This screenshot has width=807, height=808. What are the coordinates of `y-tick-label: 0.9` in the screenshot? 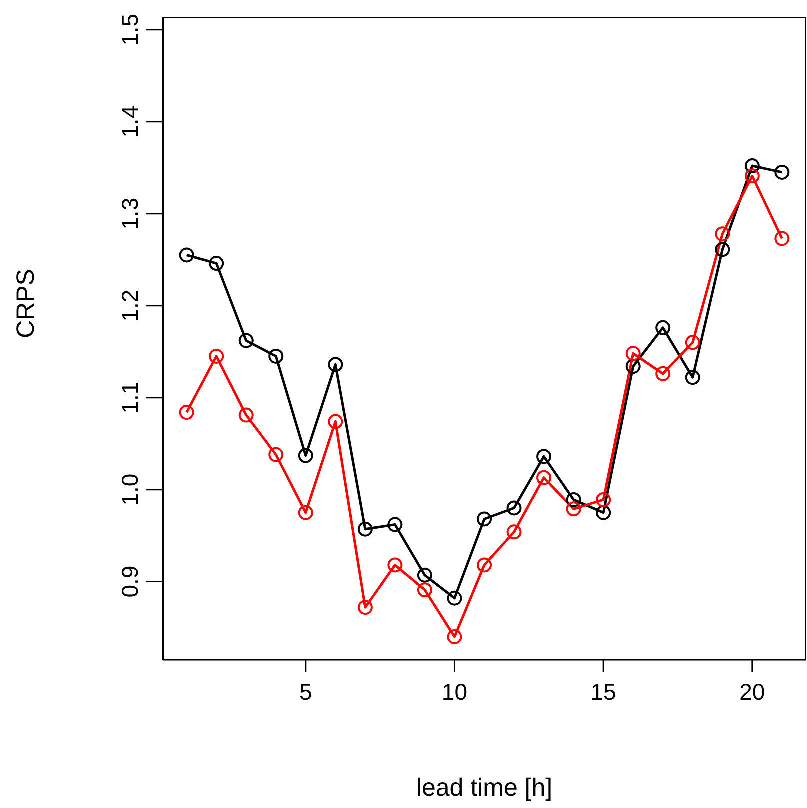 It's located at (130, 582).